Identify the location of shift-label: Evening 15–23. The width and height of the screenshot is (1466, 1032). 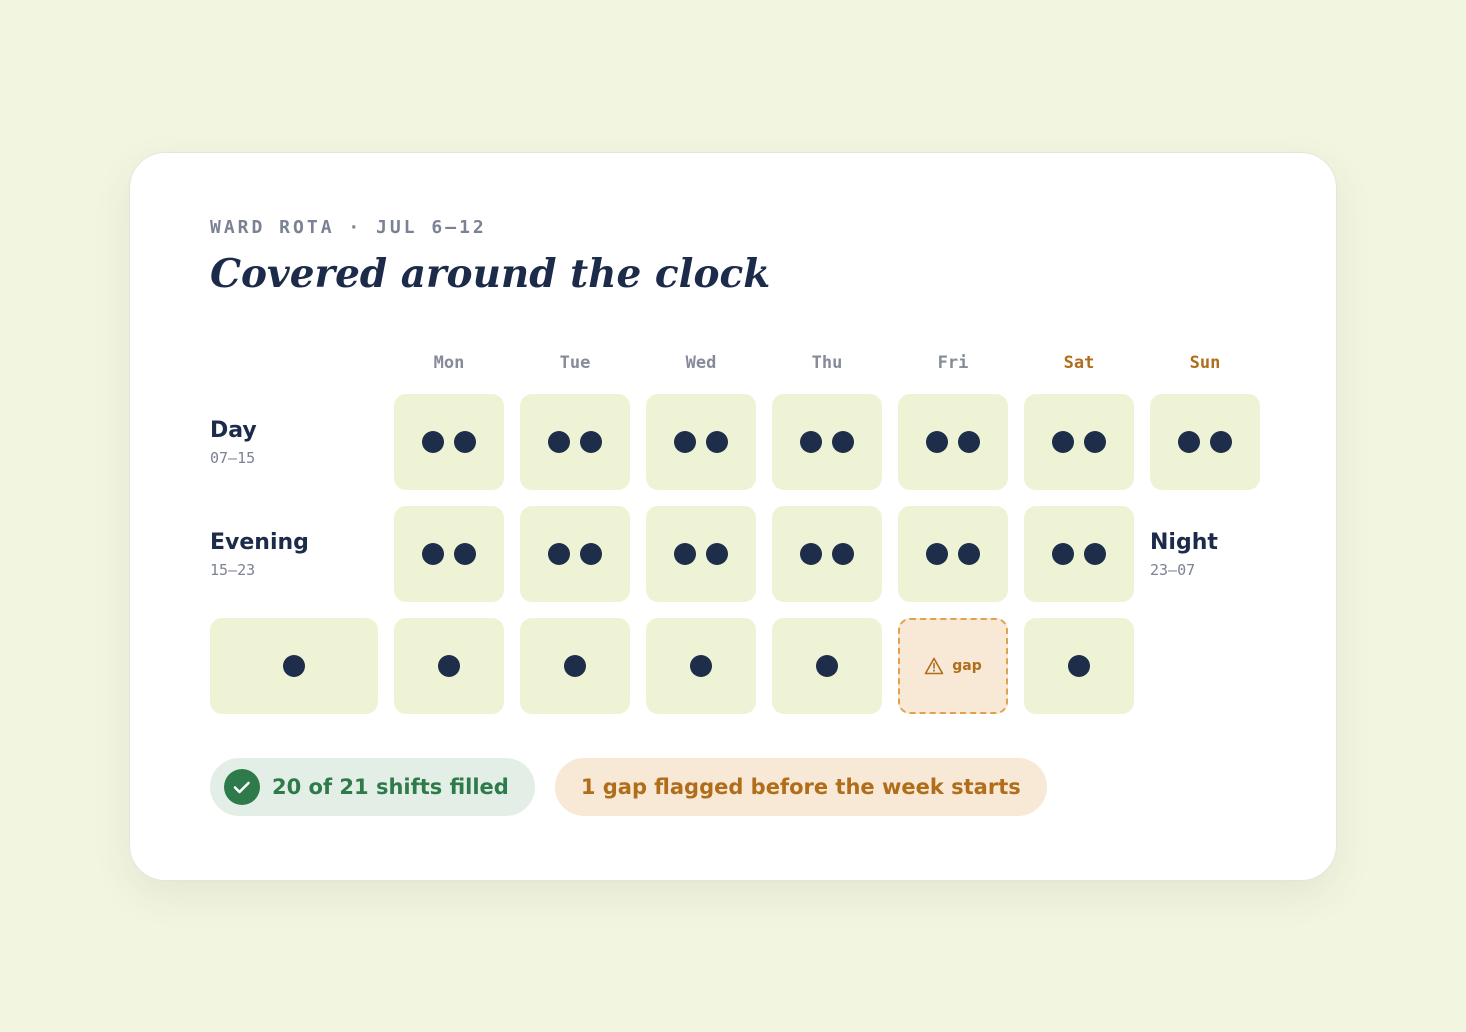
(294, 554).